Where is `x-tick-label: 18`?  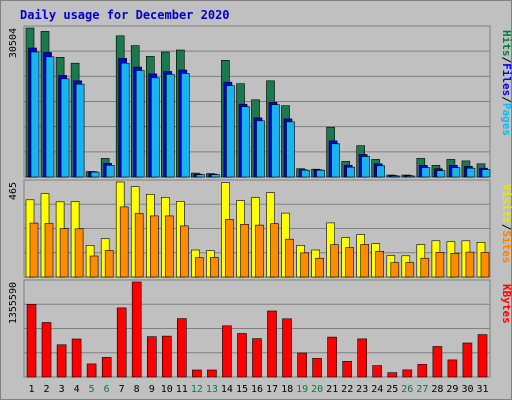
x-tick-label: 18 is located at coordinates (287, 389).